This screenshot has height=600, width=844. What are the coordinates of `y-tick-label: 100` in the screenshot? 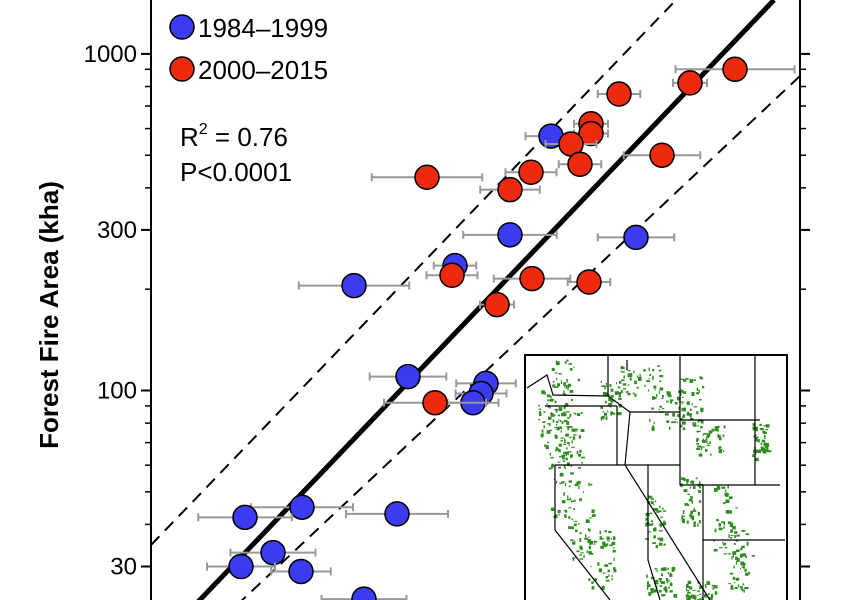 It's located at (117, 391).